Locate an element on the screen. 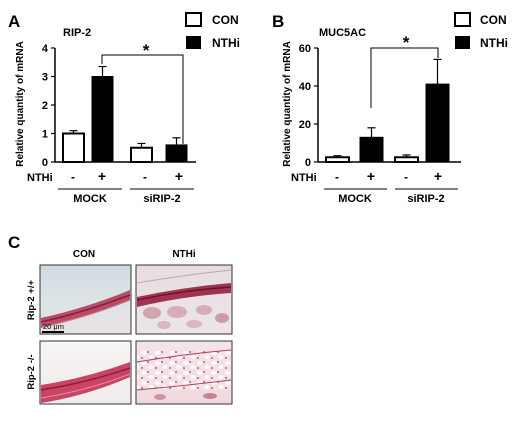  legend-nthi-swatch is located at coordinates (193, 42).